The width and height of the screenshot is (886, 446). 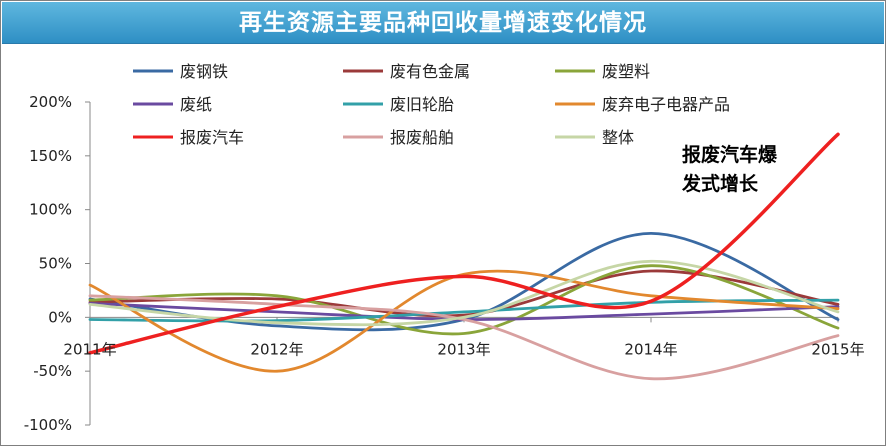 What do you see at coordinates (55, 264) in the screenshot?
I see `y-tick-label: 50%` at bounding box center [55, 264].